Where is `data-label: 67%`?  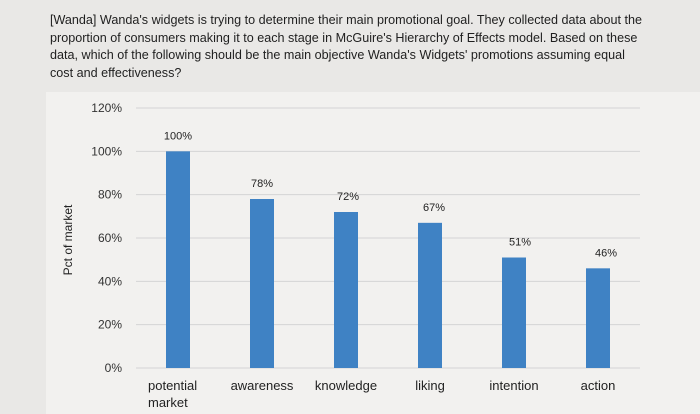 data-label: 67% is located at coordinates (434, 208).